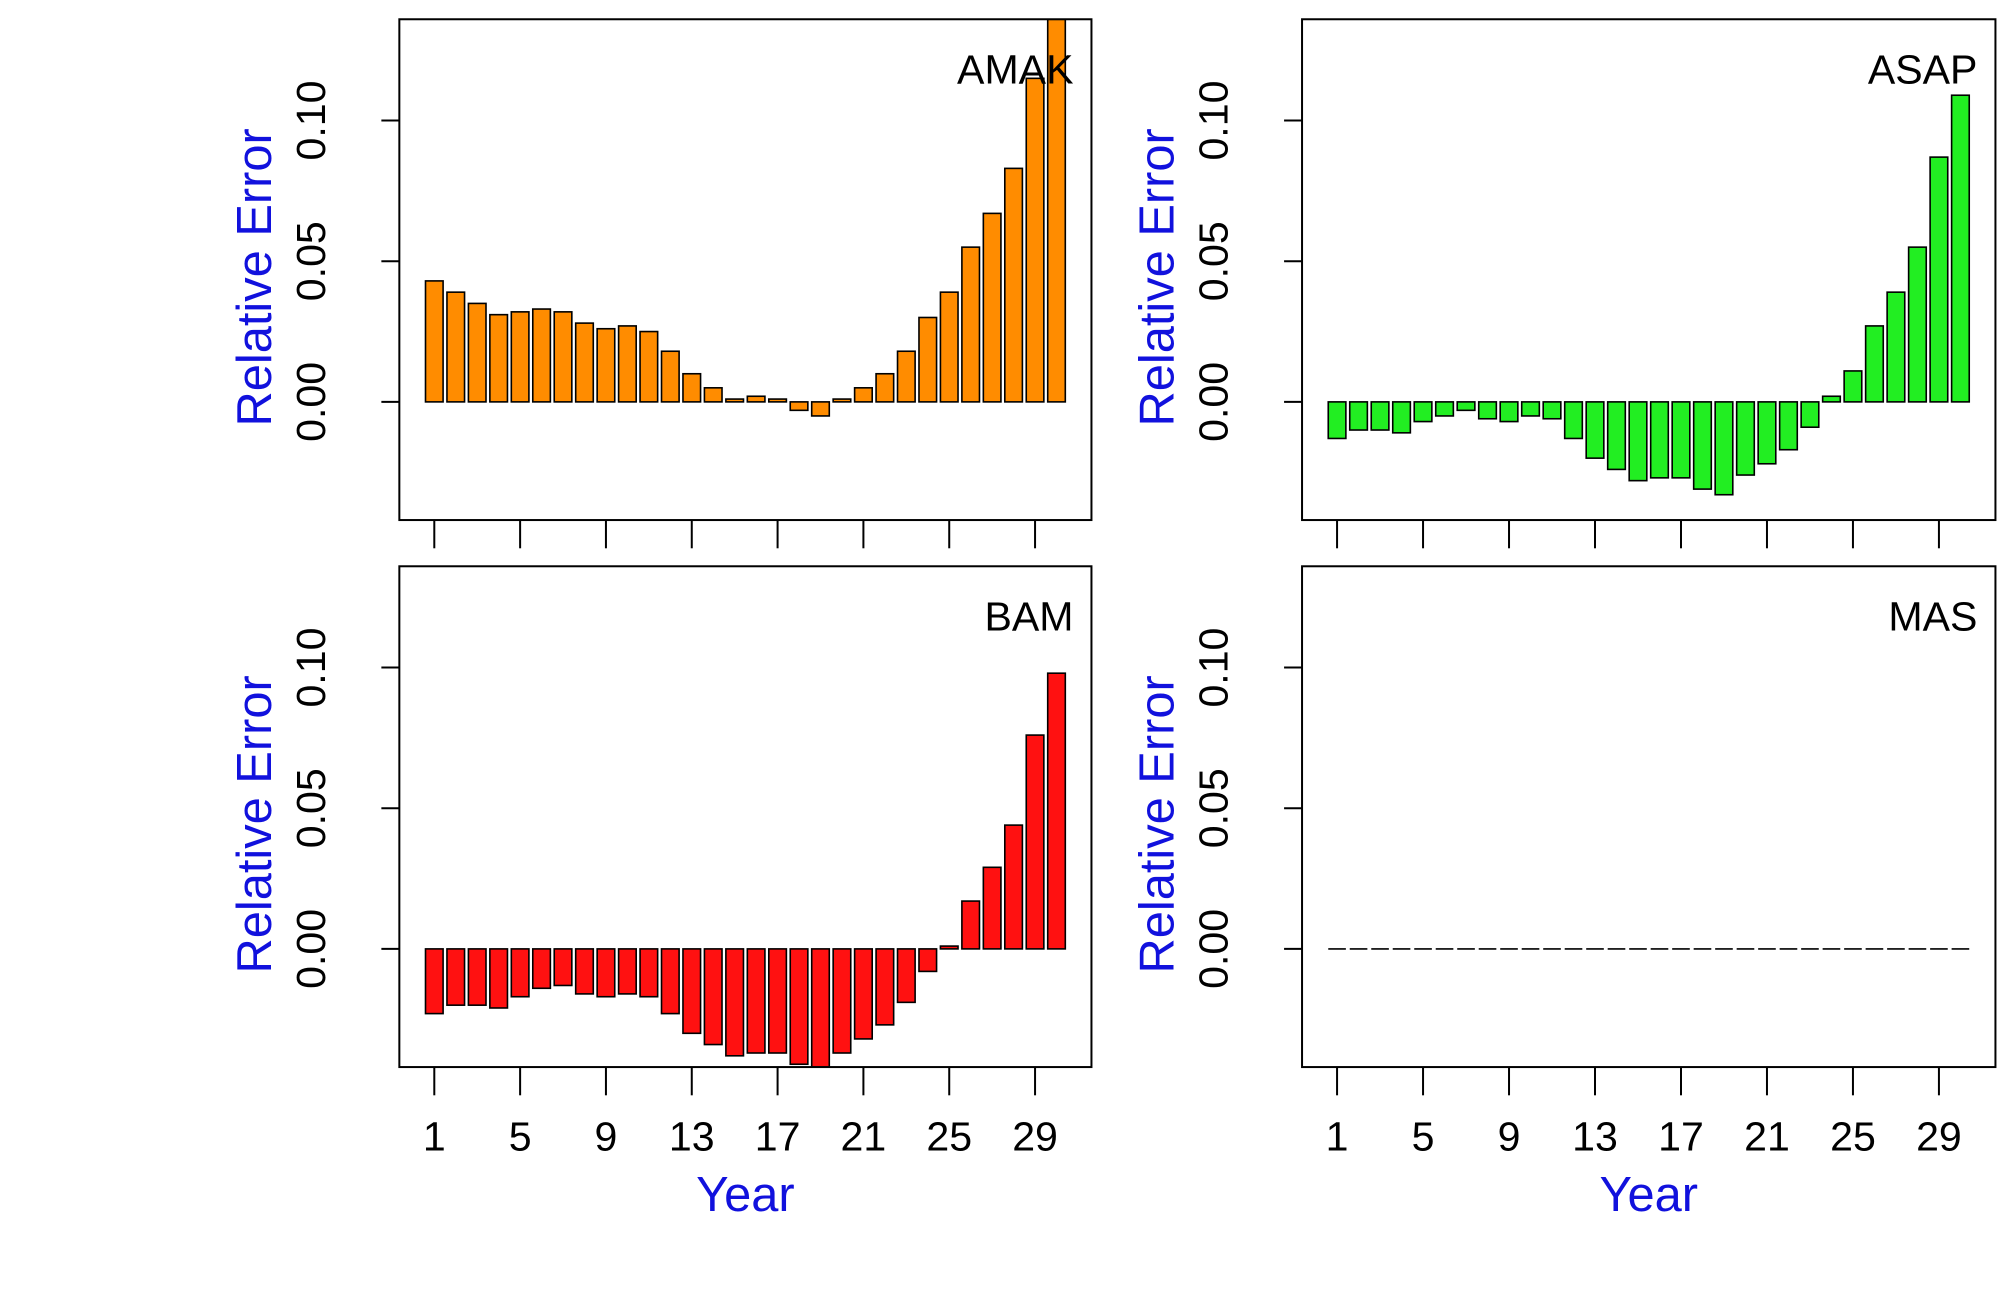 Image resolution: width=2007 pixels, height=1299 pixels. I want to click on x-tick-label: 25, so click(1853, 1137).